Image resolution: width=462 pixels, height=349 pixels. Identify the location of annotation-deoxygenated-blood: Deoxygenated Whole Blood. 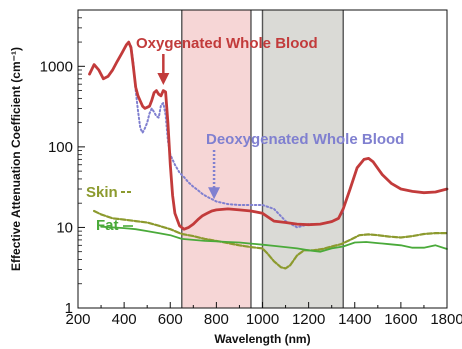
(305, 139).